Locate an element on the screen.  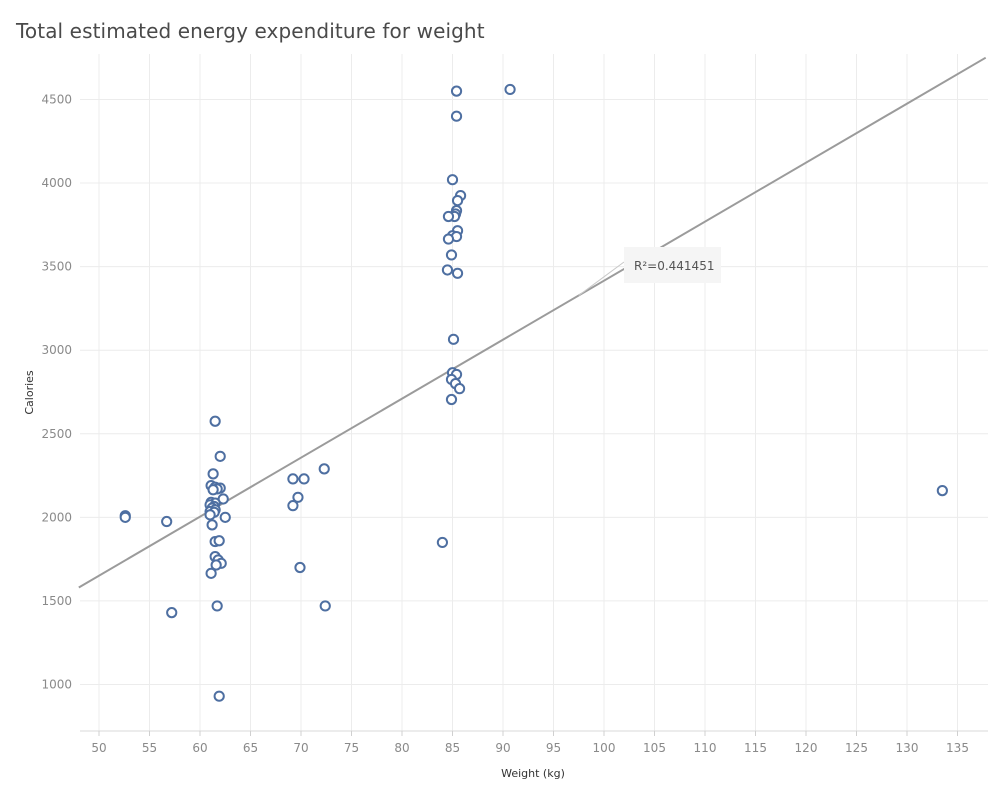
x-tick-label: 100 is located at coordinates (604, 748).